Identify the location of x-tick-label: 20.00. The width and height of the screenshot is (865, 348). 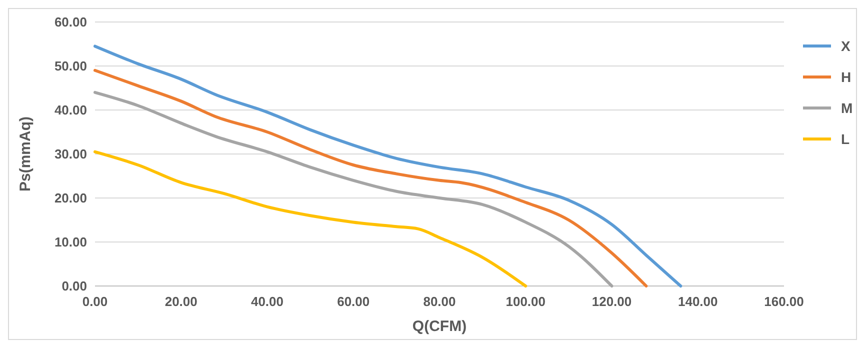
(181, 301).